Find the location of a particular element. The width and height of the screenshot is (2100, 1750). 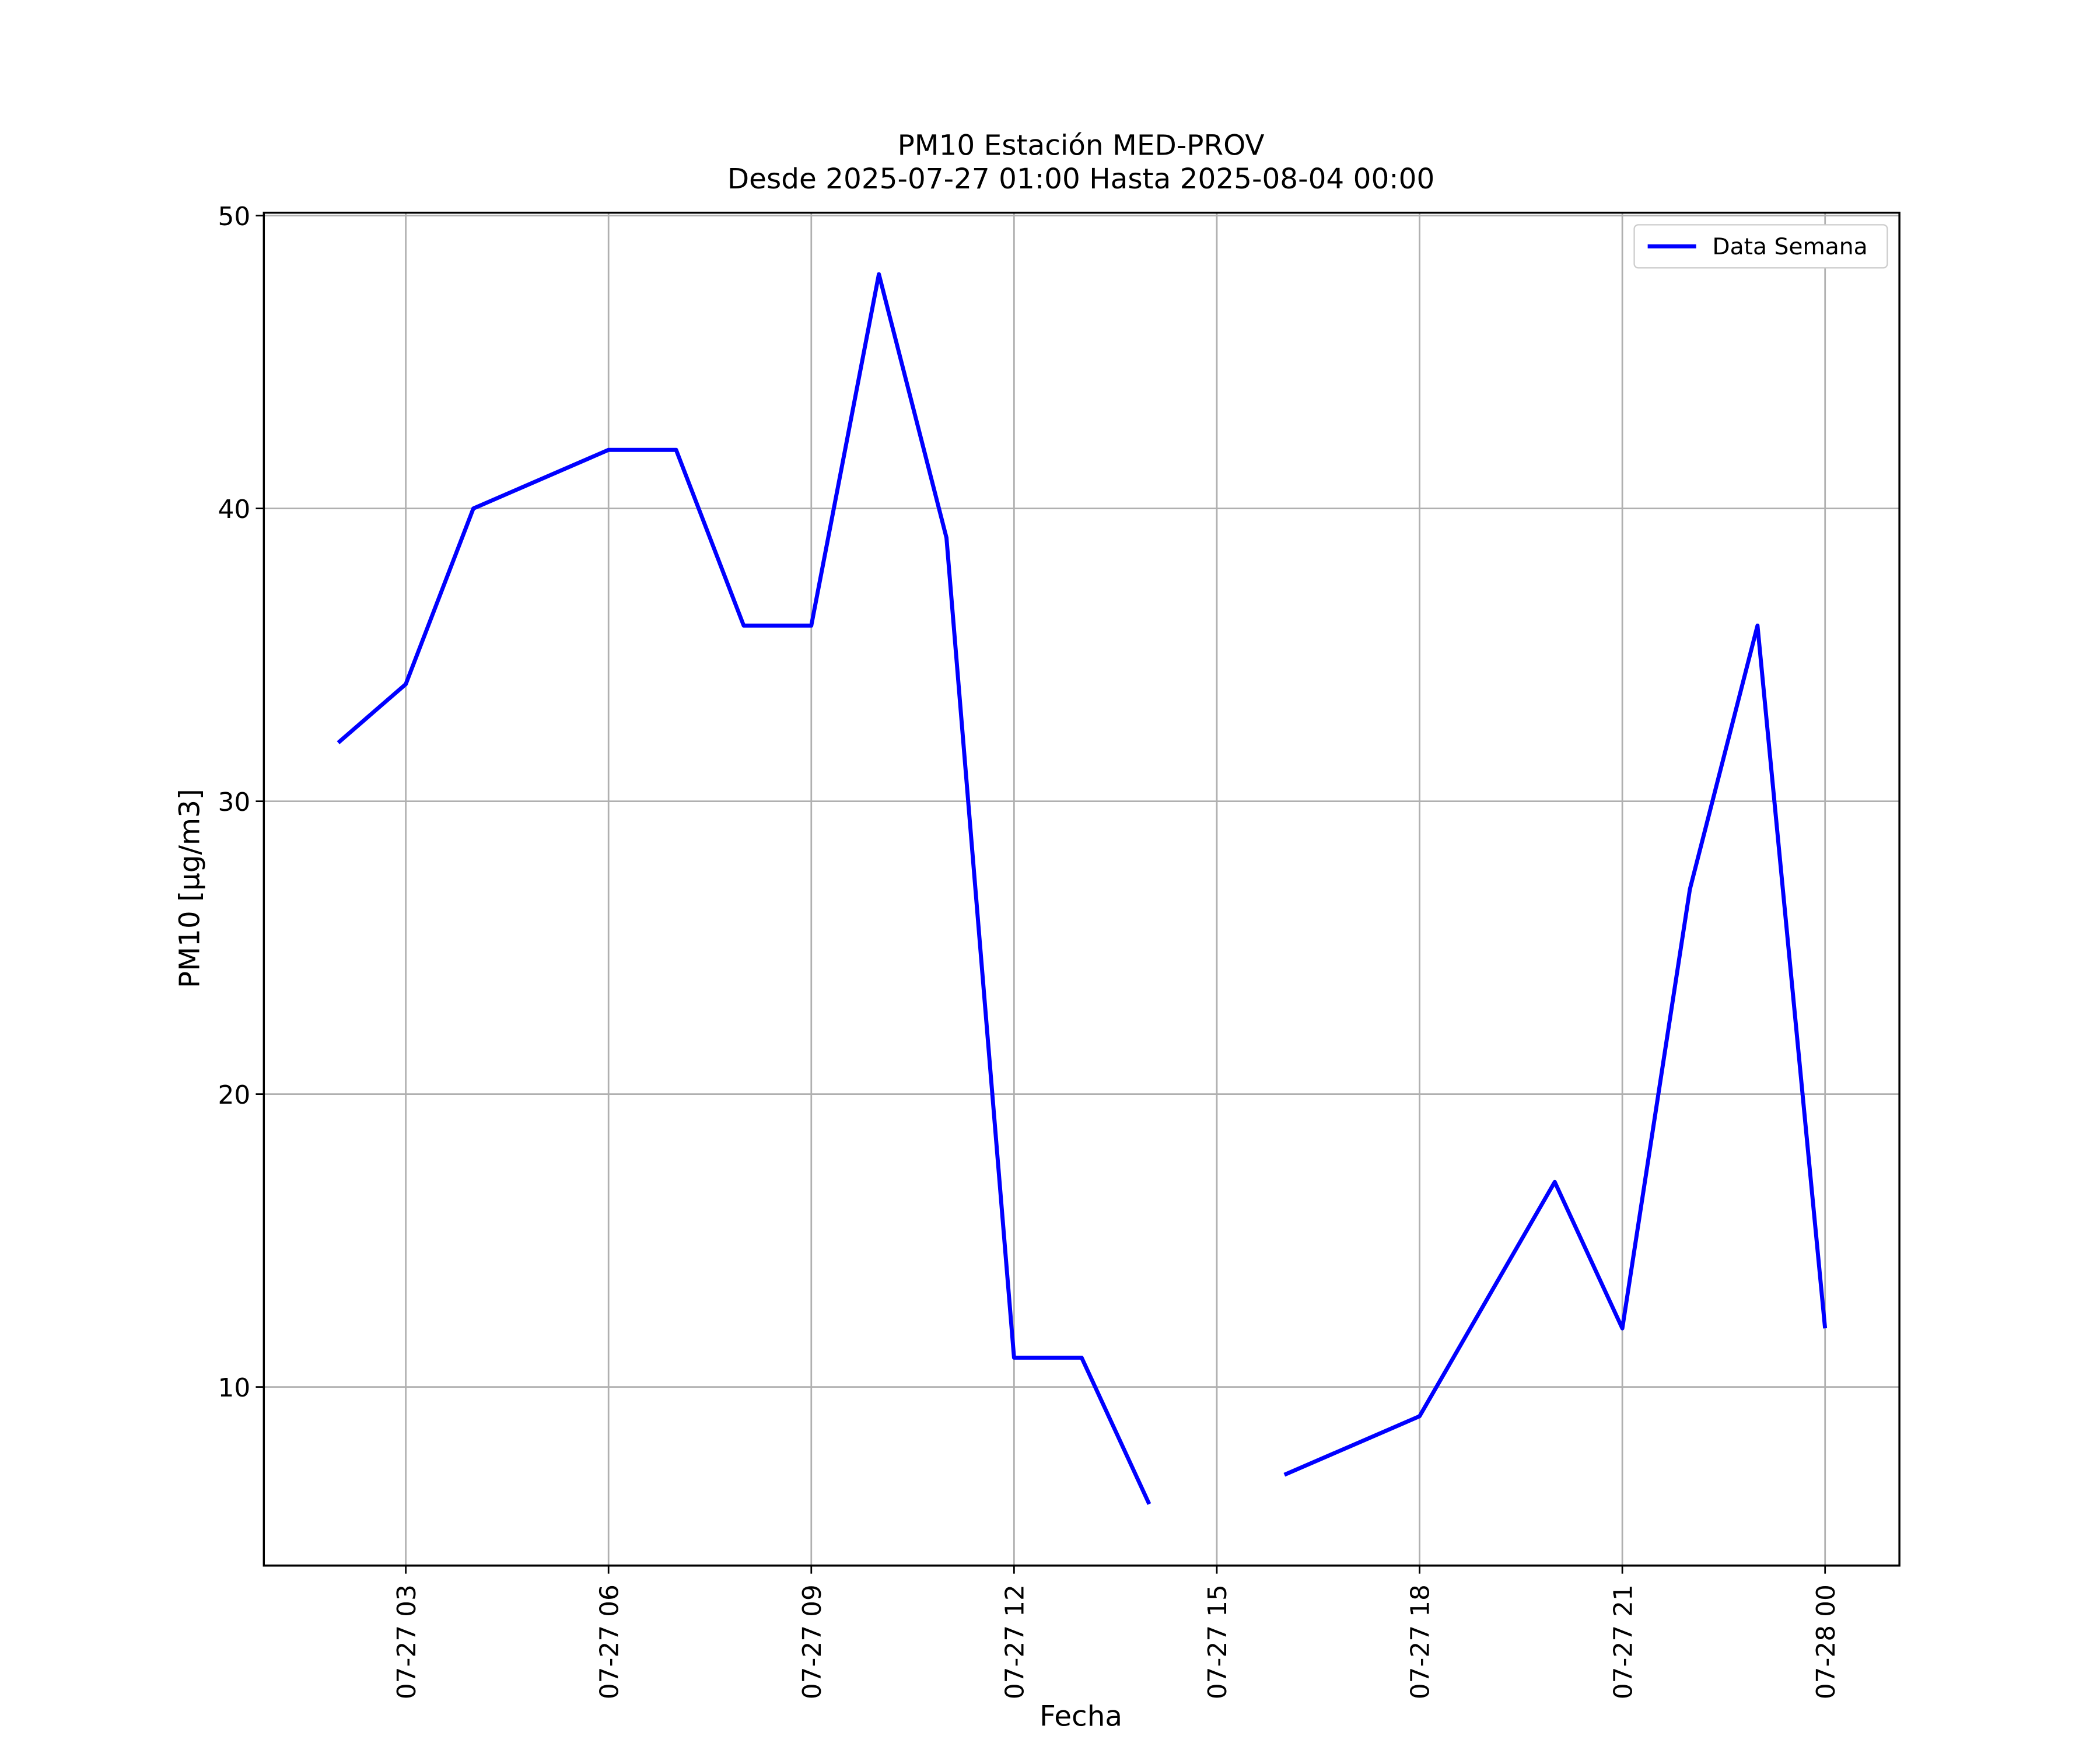

x-tick-label: 07-27 21 is located at coordinates (1623, 1641).